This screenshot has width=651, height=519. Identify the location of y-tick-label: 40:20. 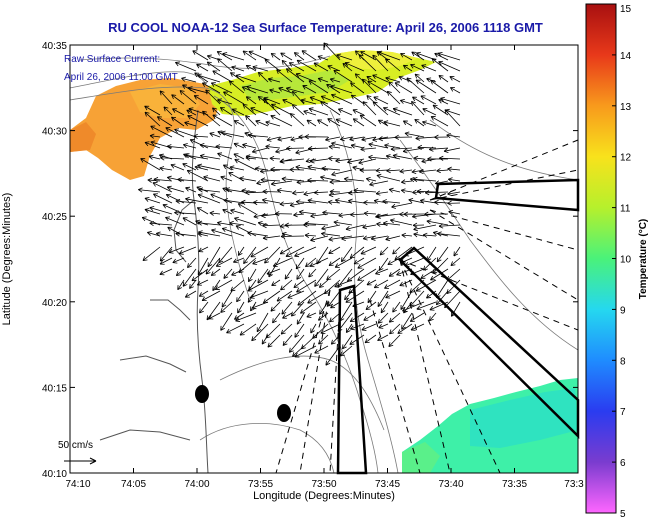
(54, 303).